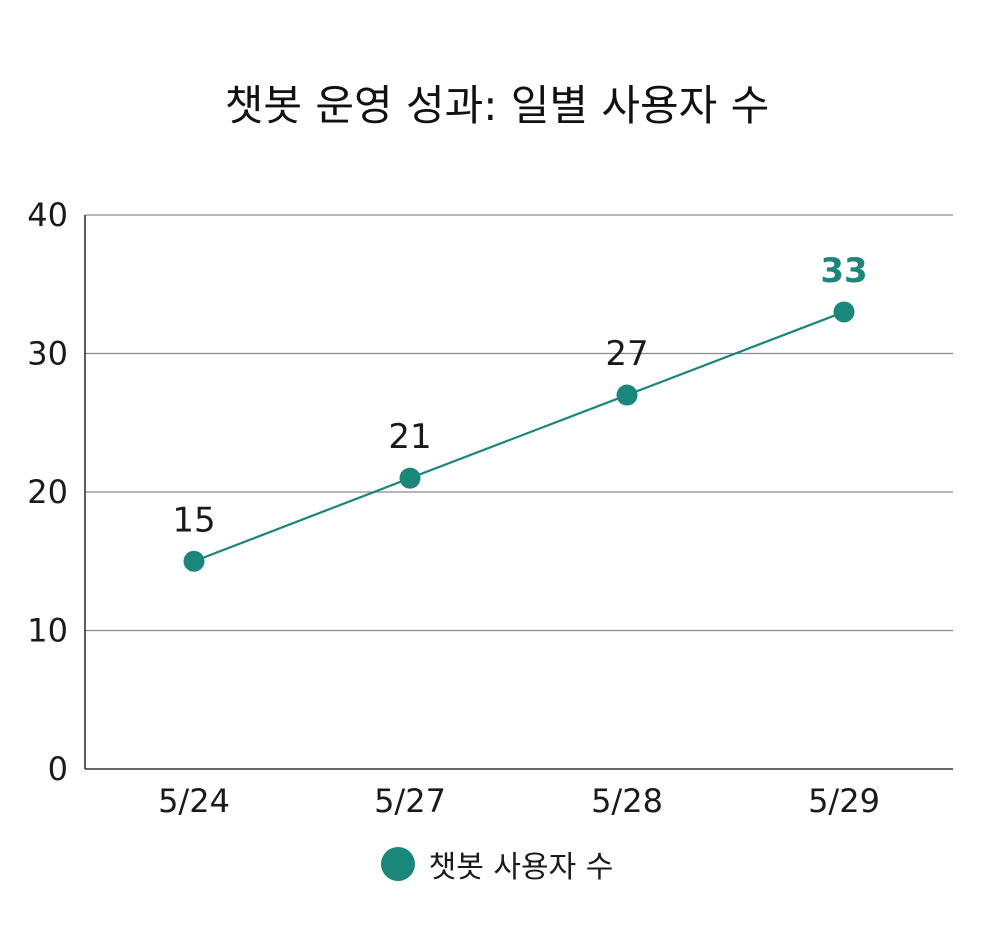 The height and width of the screenshot is (931, 994). I want to click on y-tick-label: 10, so click(47, 631).